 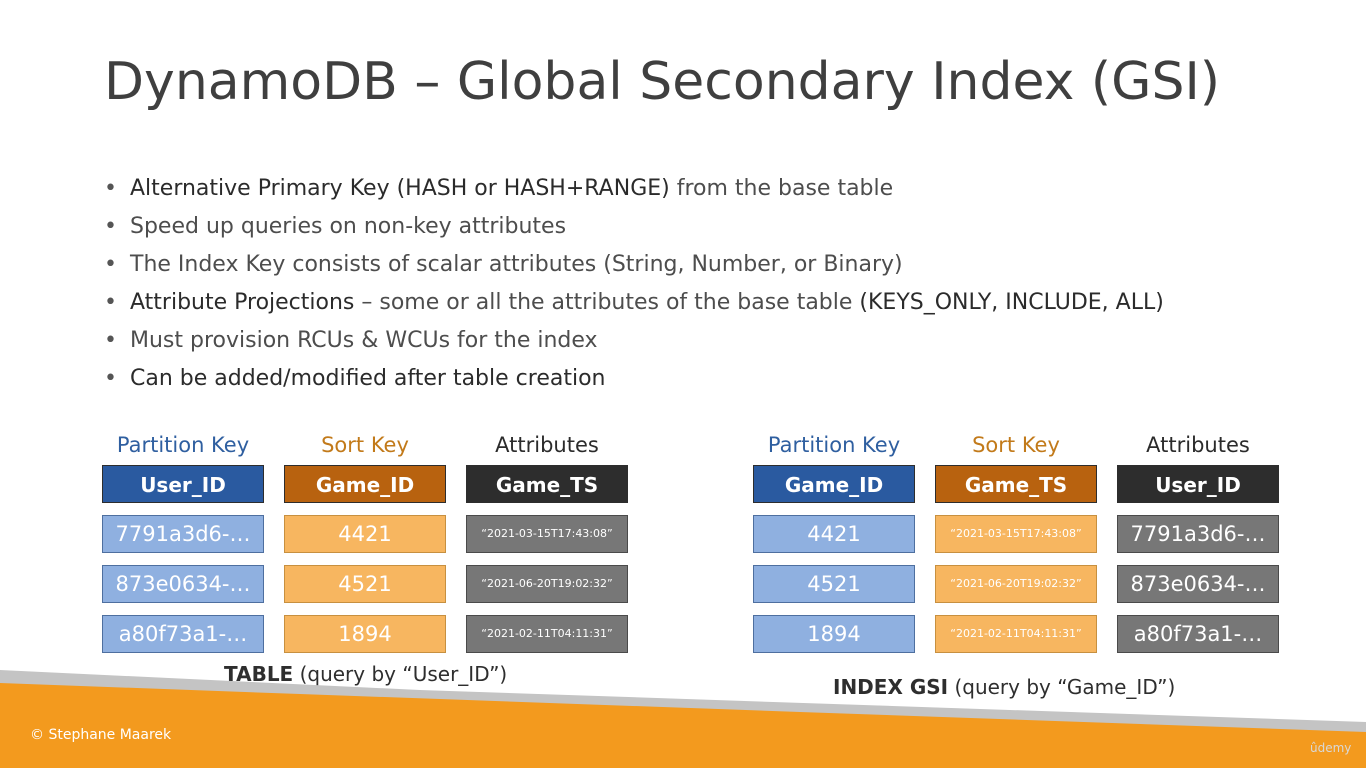 I want to click on udemy-watermark: ûdemy, so click(x=1331, y=748).